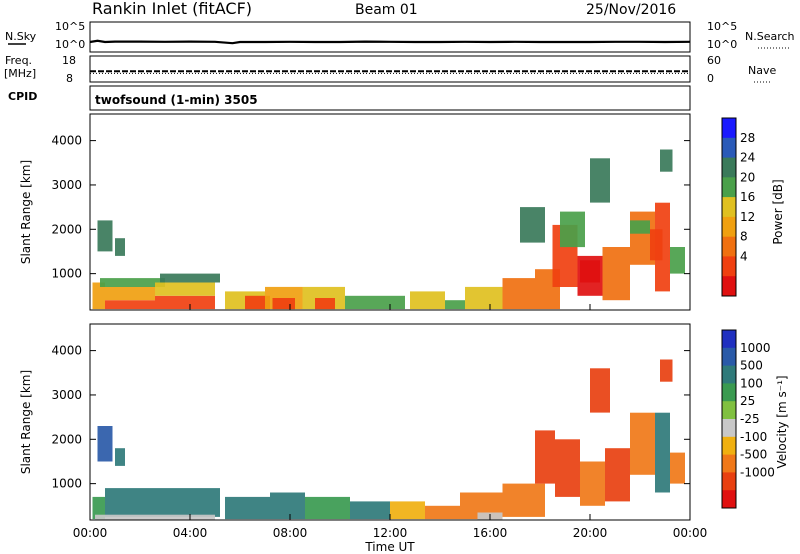 This screenshot has height=554, width=800. What do you see at coordinates (26, 422) in the screenshot?
I see `velocity-ylabel: Slant Range [km]` at bounding box center [26, 422].